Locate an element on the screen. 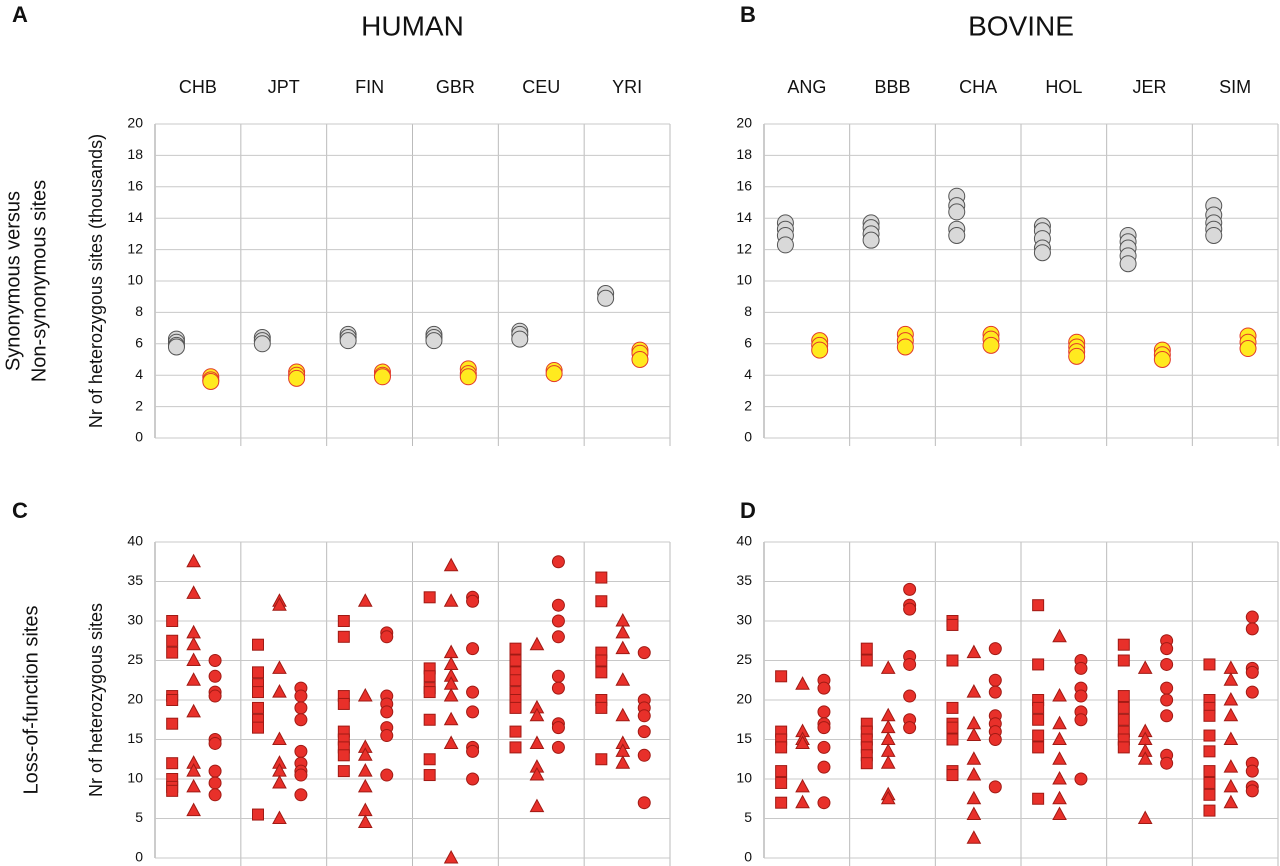 The width and height of the screenshot is (1280, 866). category-label: JPT is located at coordinates (284, 87).